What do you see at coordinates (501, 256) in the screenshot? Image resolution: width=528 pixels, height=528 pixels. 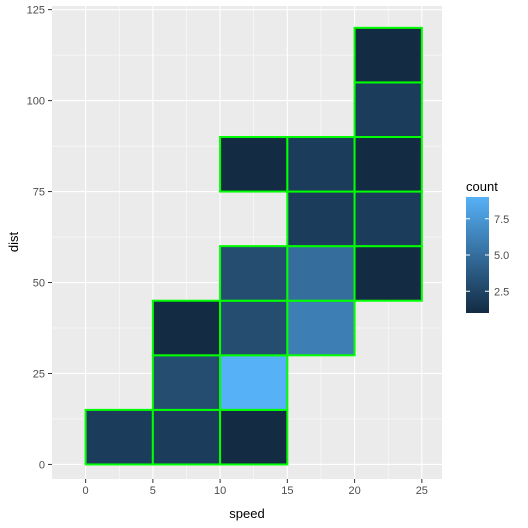 I see `legend-break-label: 5.0` at bounding box center [501, 256].